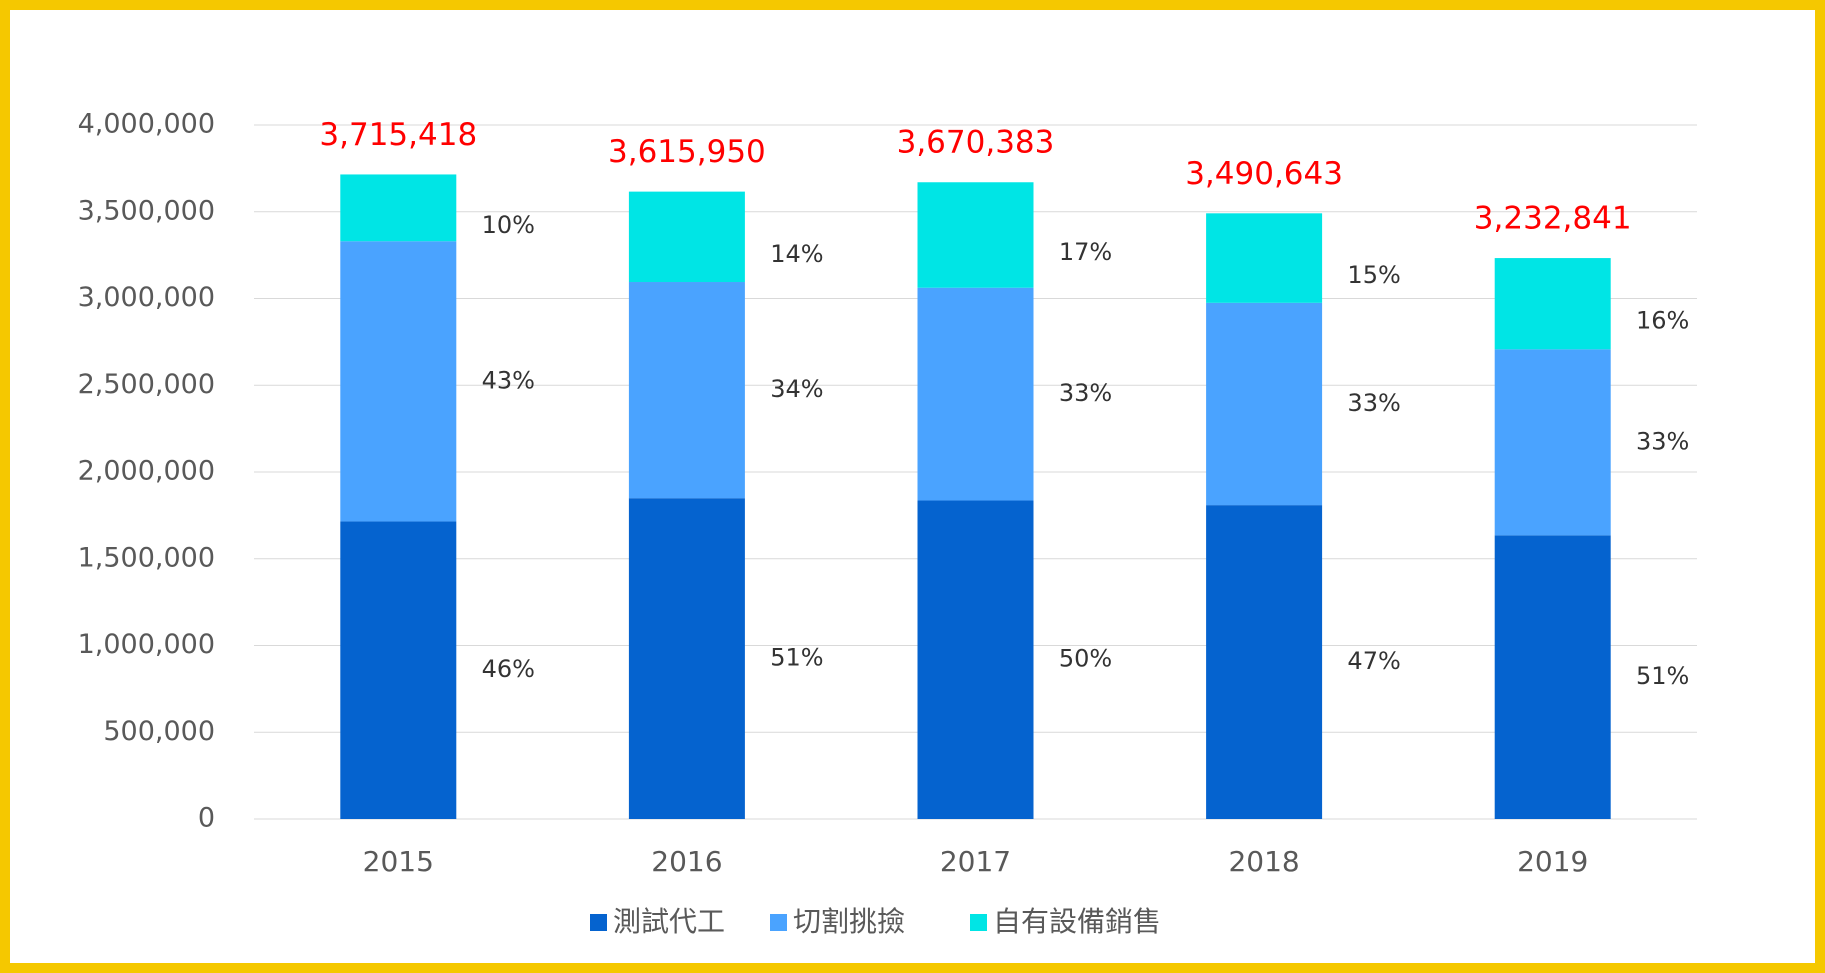 The height and width of the screenshot is (973, 1825). What do you see at coordinates (146, 297) in the screenshot?
I see `y-tick-label: 3,000,000` at bounding box center [146, 297].